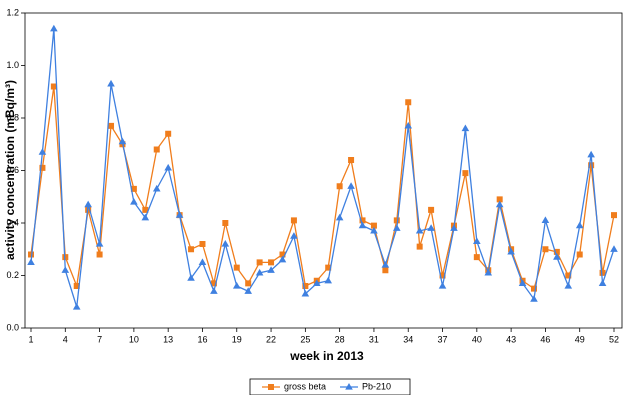  What do you see at coordinates (374, 339) in the screenshot?
I see `x-tick-label: 31` at bounding box center [374, 339].